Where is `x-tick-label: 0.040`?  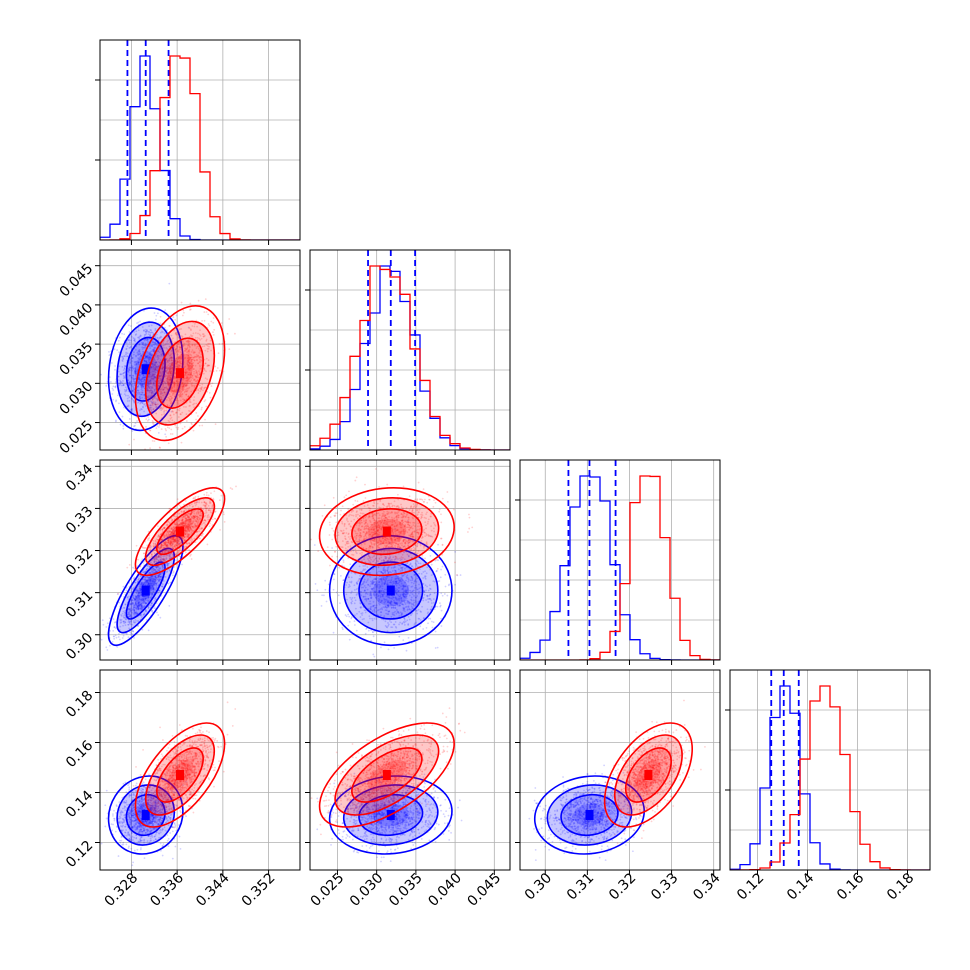 x-tick-label: 0.040 is located at coordinates (445, 890).